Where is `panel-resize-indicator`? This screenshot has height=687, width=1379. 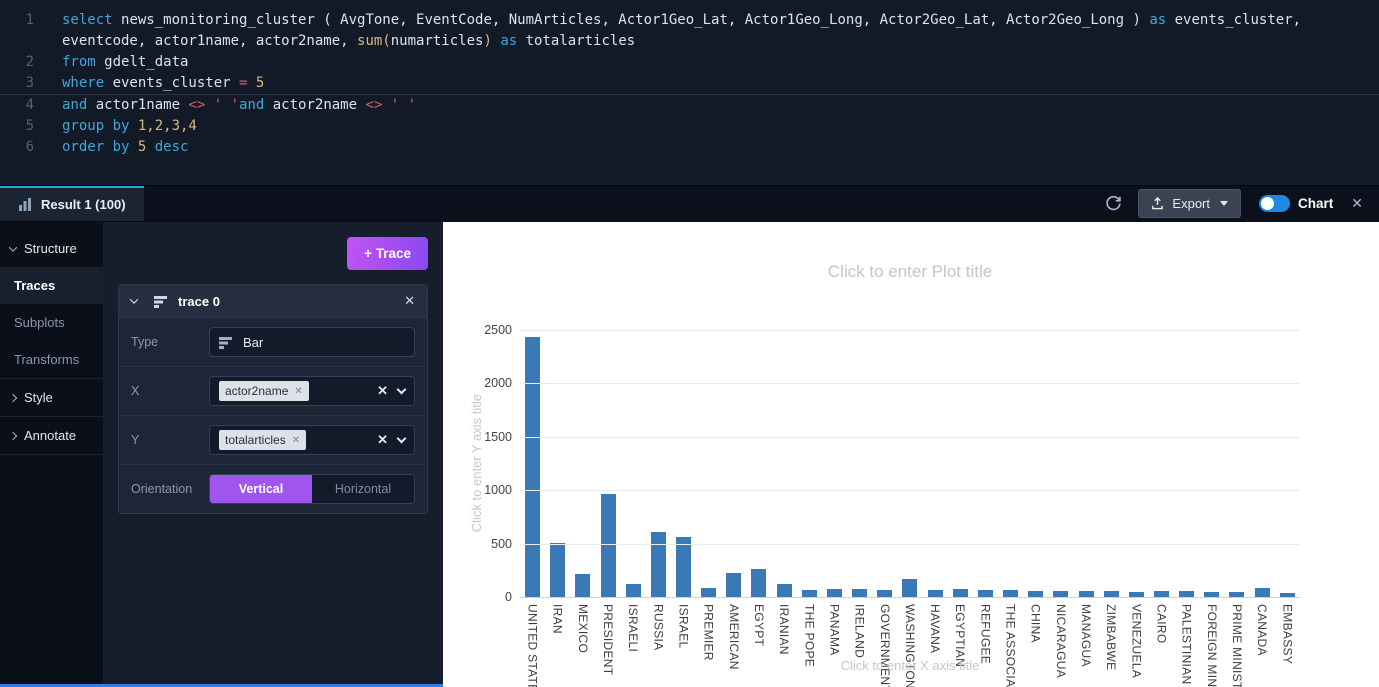
panel-resize-indicator is located at coordinates (221, 685).